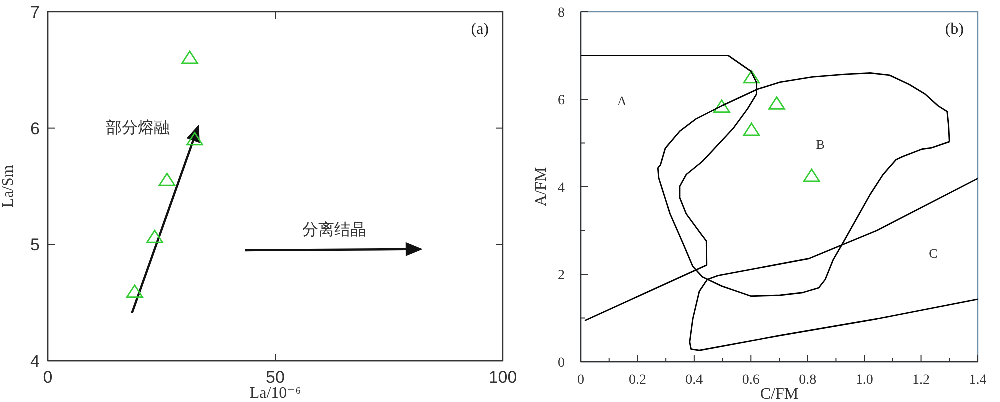  What do you see at coordinates (954, 29) in the screenshot?
I see `annotation: (b)` at bounding box center [954, 29].